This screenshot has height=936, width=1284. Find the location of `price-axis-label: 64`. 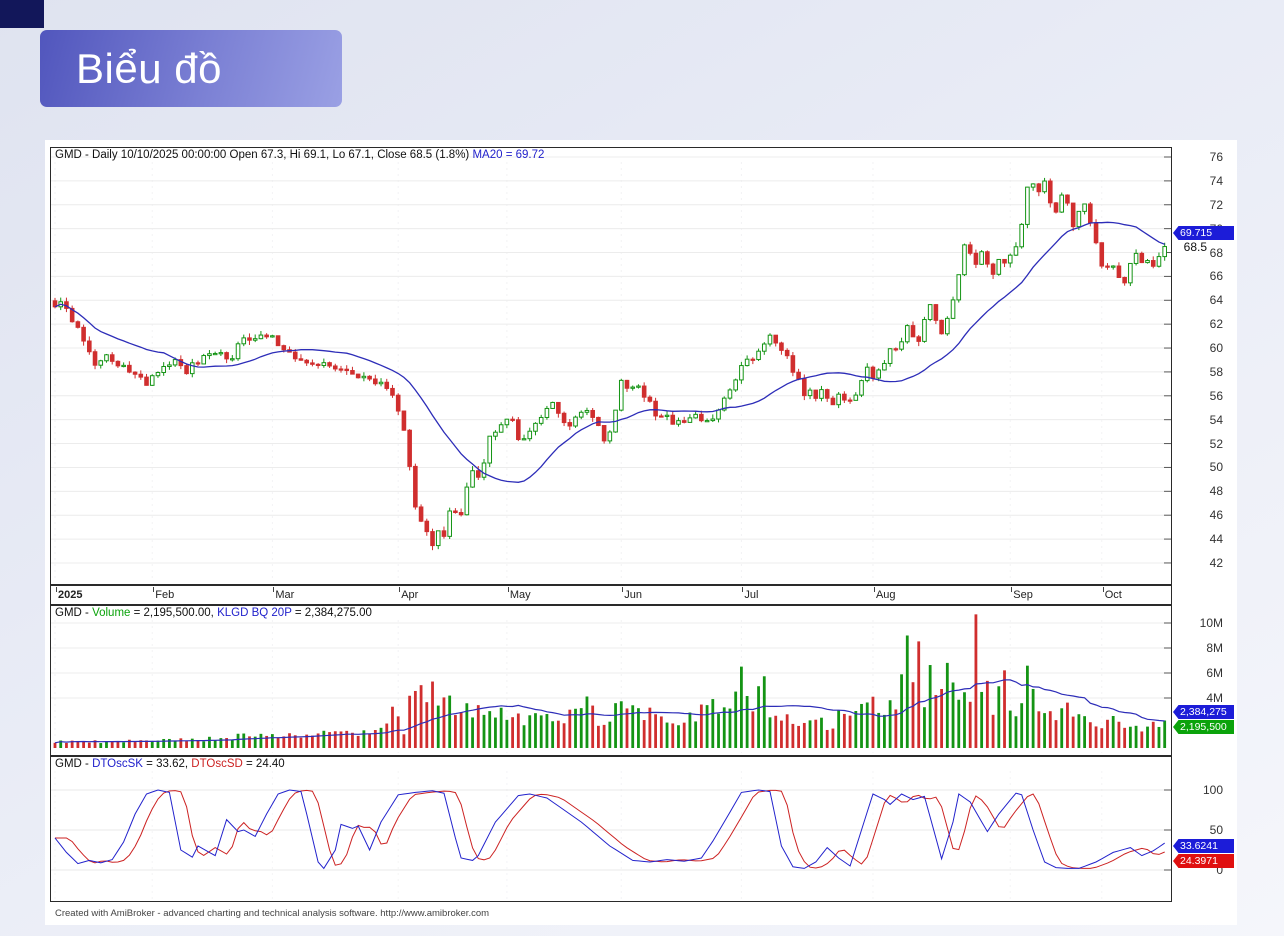

price-axis-label: 64 is located at coordinates (1216, 300).